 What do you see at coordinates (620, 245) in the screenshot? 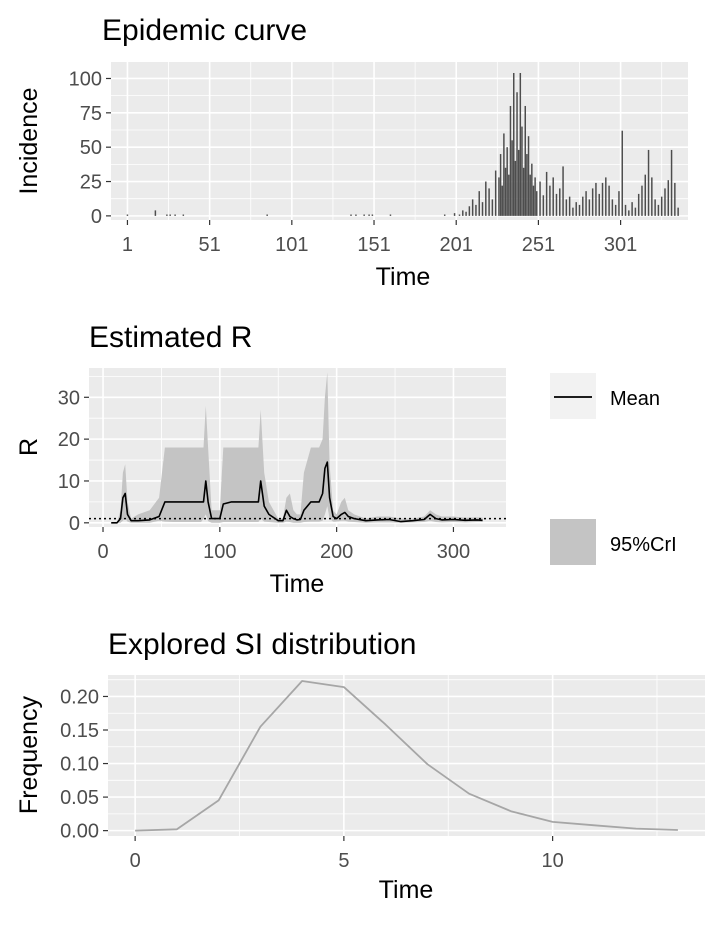
I see `epidemic-x-tick-label: 301` at bounding box center [620, 245].